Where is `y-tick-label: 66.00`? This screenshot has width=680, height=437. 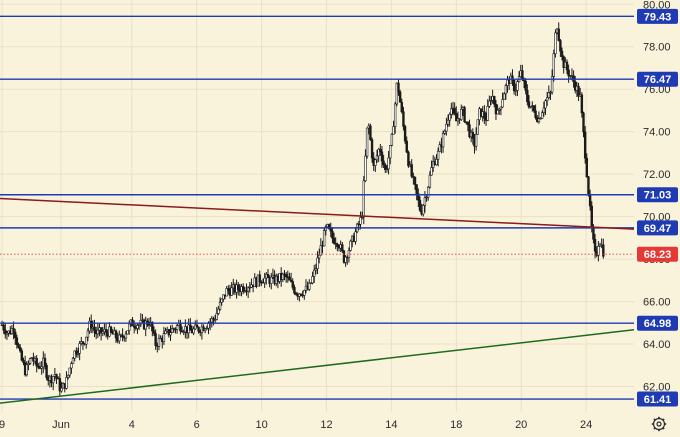 y-tick-label: 66.00 is located at coordinates (657, 303).